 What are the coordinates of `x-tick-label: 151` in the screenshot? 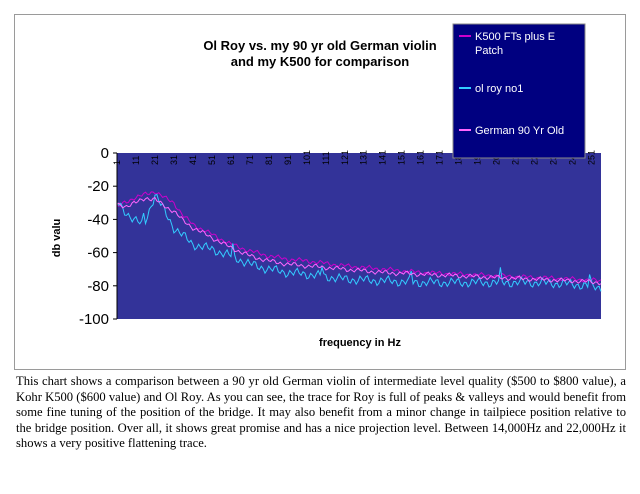 It's located at (402, 157).